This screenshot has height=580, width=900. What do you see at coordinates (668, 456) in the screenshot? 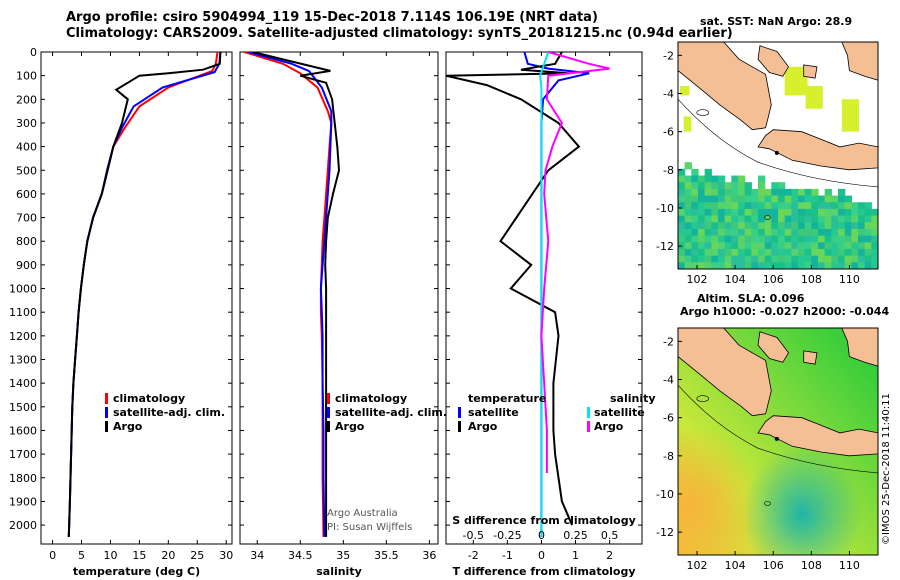
I see `y-tick-label: -8` at bounding box center [668, 456].